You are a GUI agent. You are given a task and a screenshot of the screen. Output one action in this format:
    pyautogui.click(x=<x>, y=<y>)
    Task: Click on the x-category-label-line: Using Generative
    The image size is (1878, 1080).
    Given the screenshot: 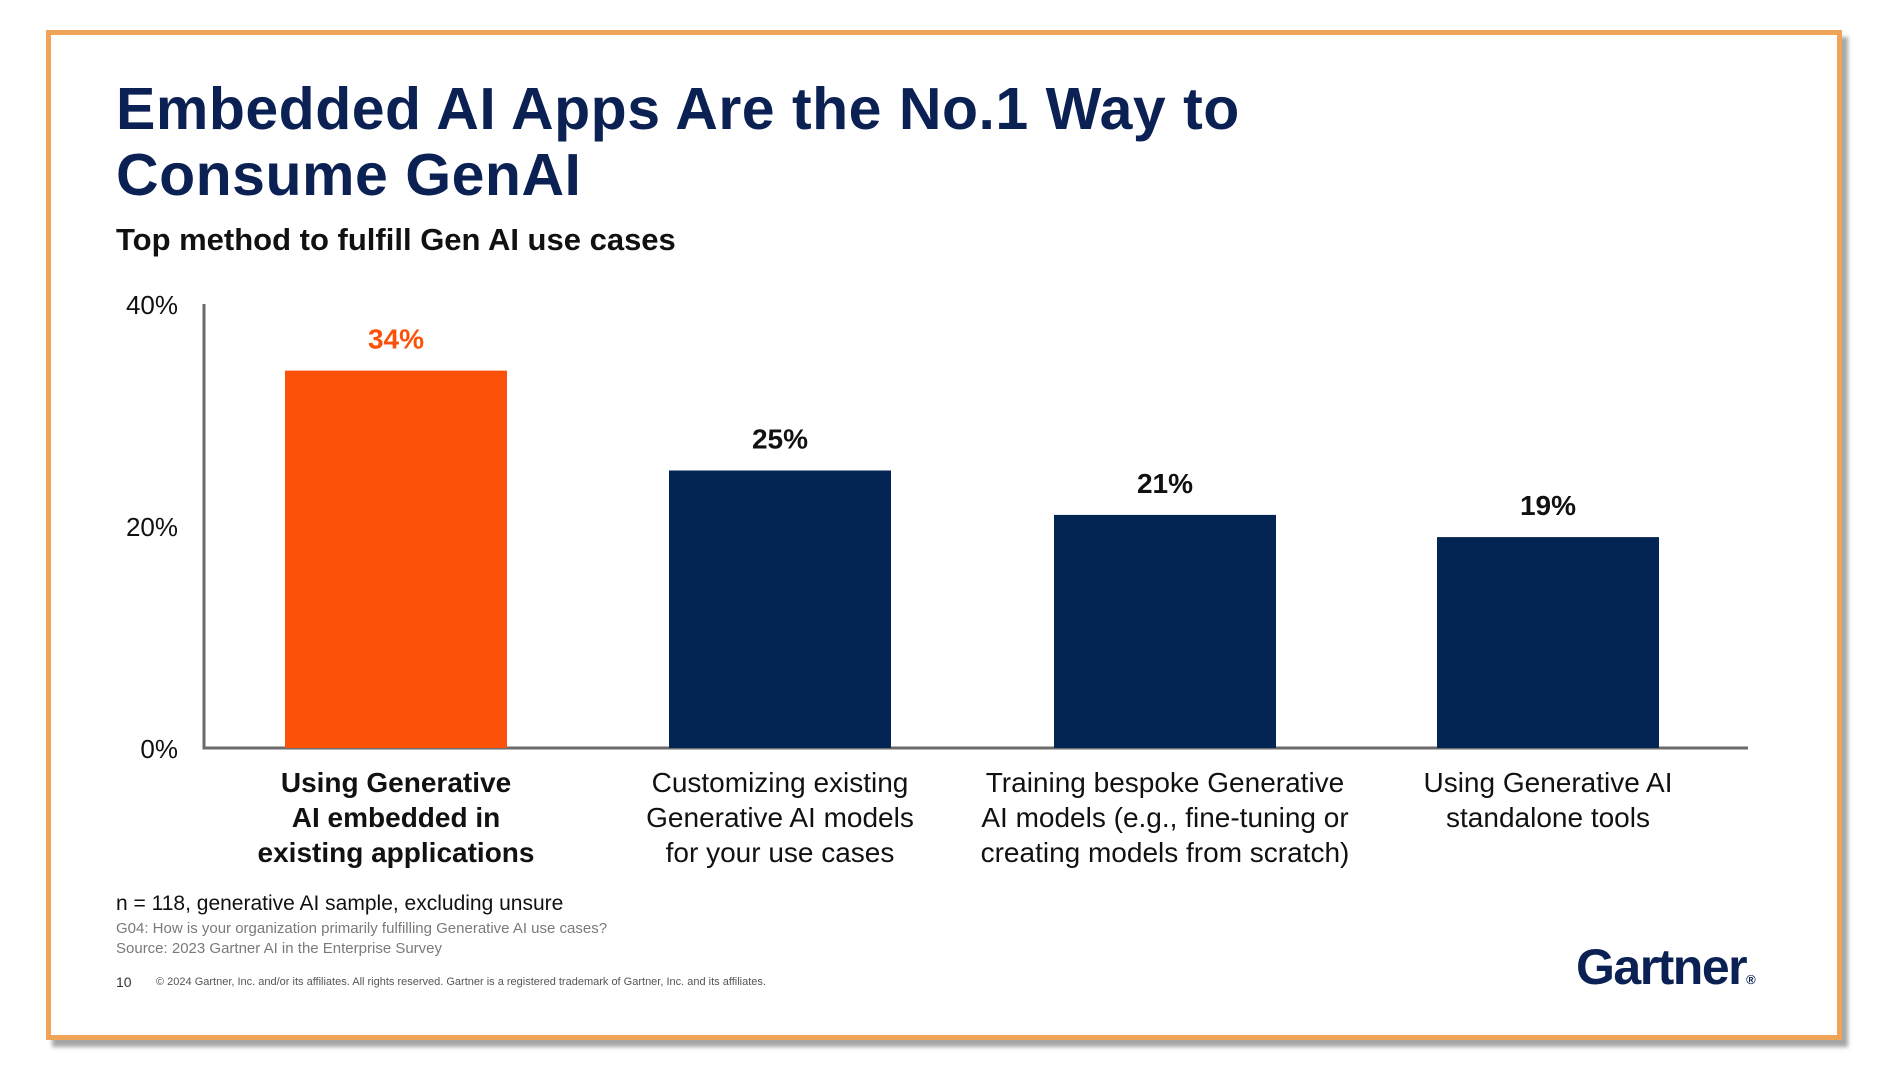 What is the action you would take?
    pyautogui.click(x=396, y=782)
    